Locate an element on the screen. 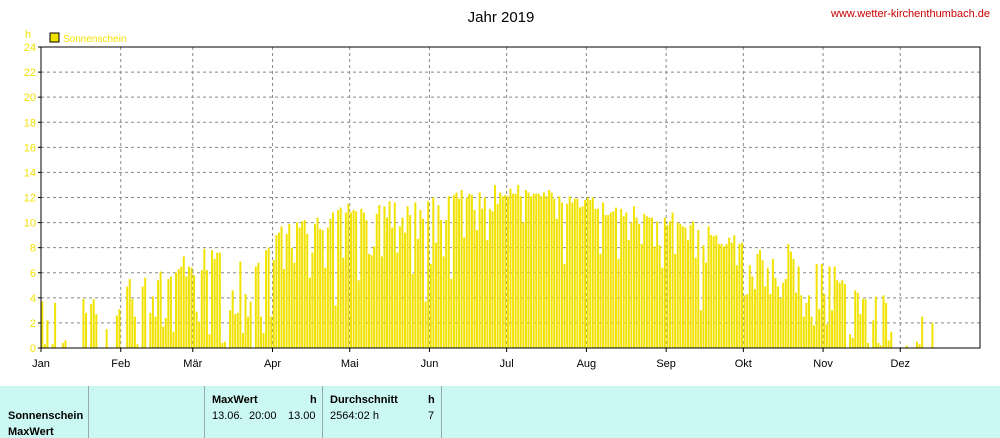 This screenshot has height=438, width=1000. y-tick-label: 0 is located at coordinates (33, 349).